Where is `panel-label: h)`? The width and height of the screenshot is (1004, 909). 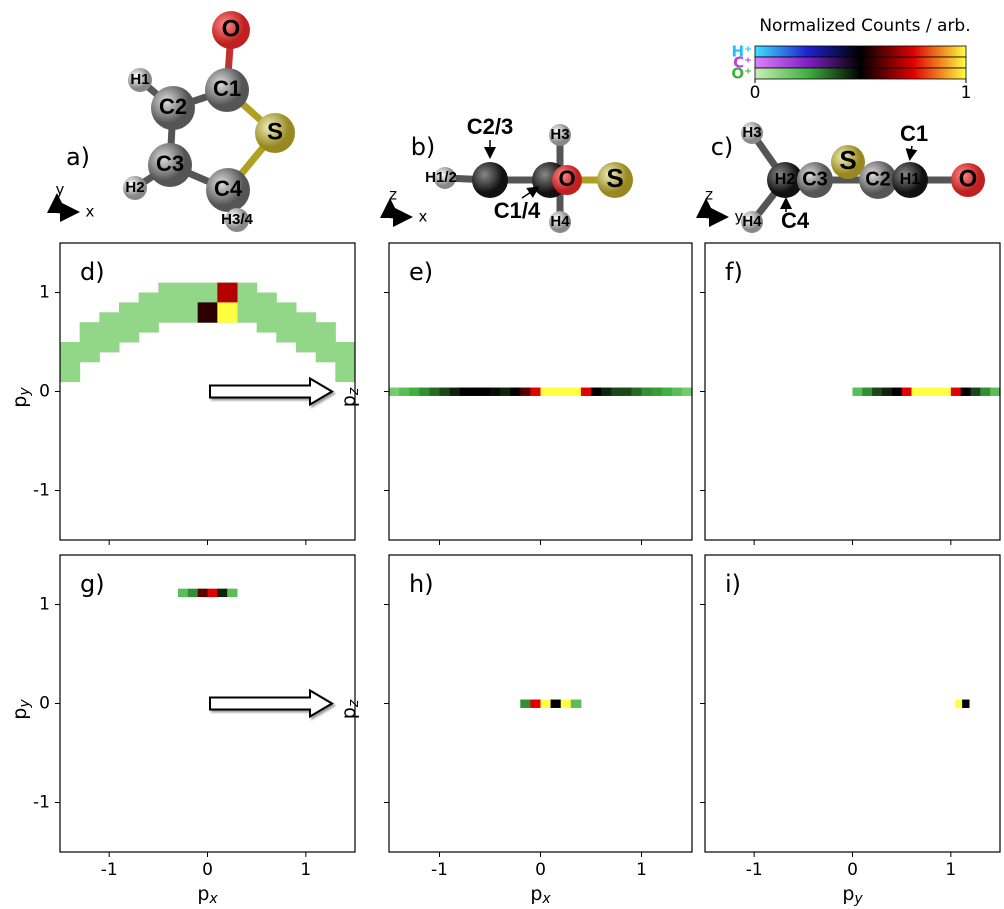
panel-label: h) is located at coordinates (421, 584).